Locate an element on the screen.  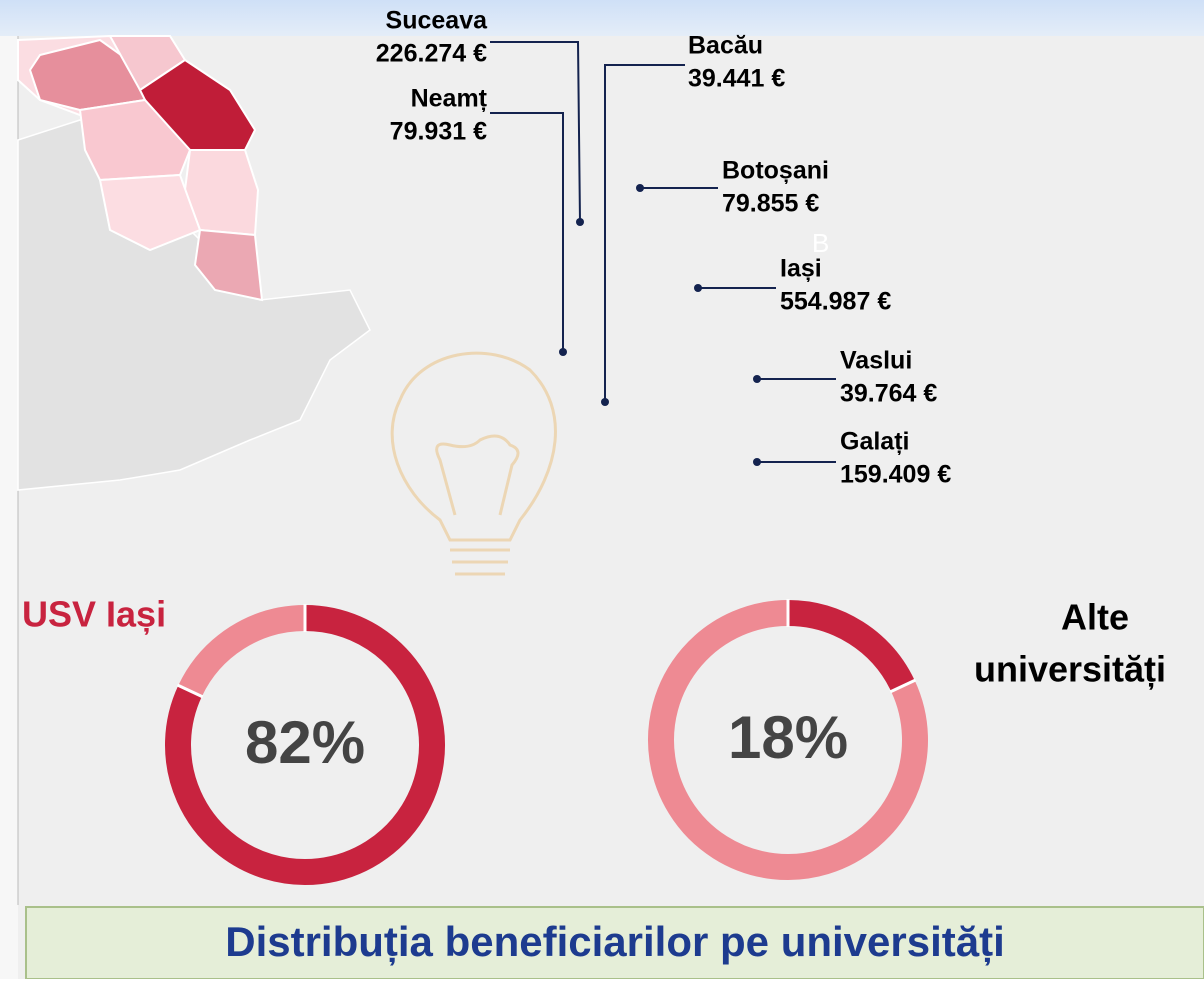
donut-label: Alte is located at coordinates (1095, 617).